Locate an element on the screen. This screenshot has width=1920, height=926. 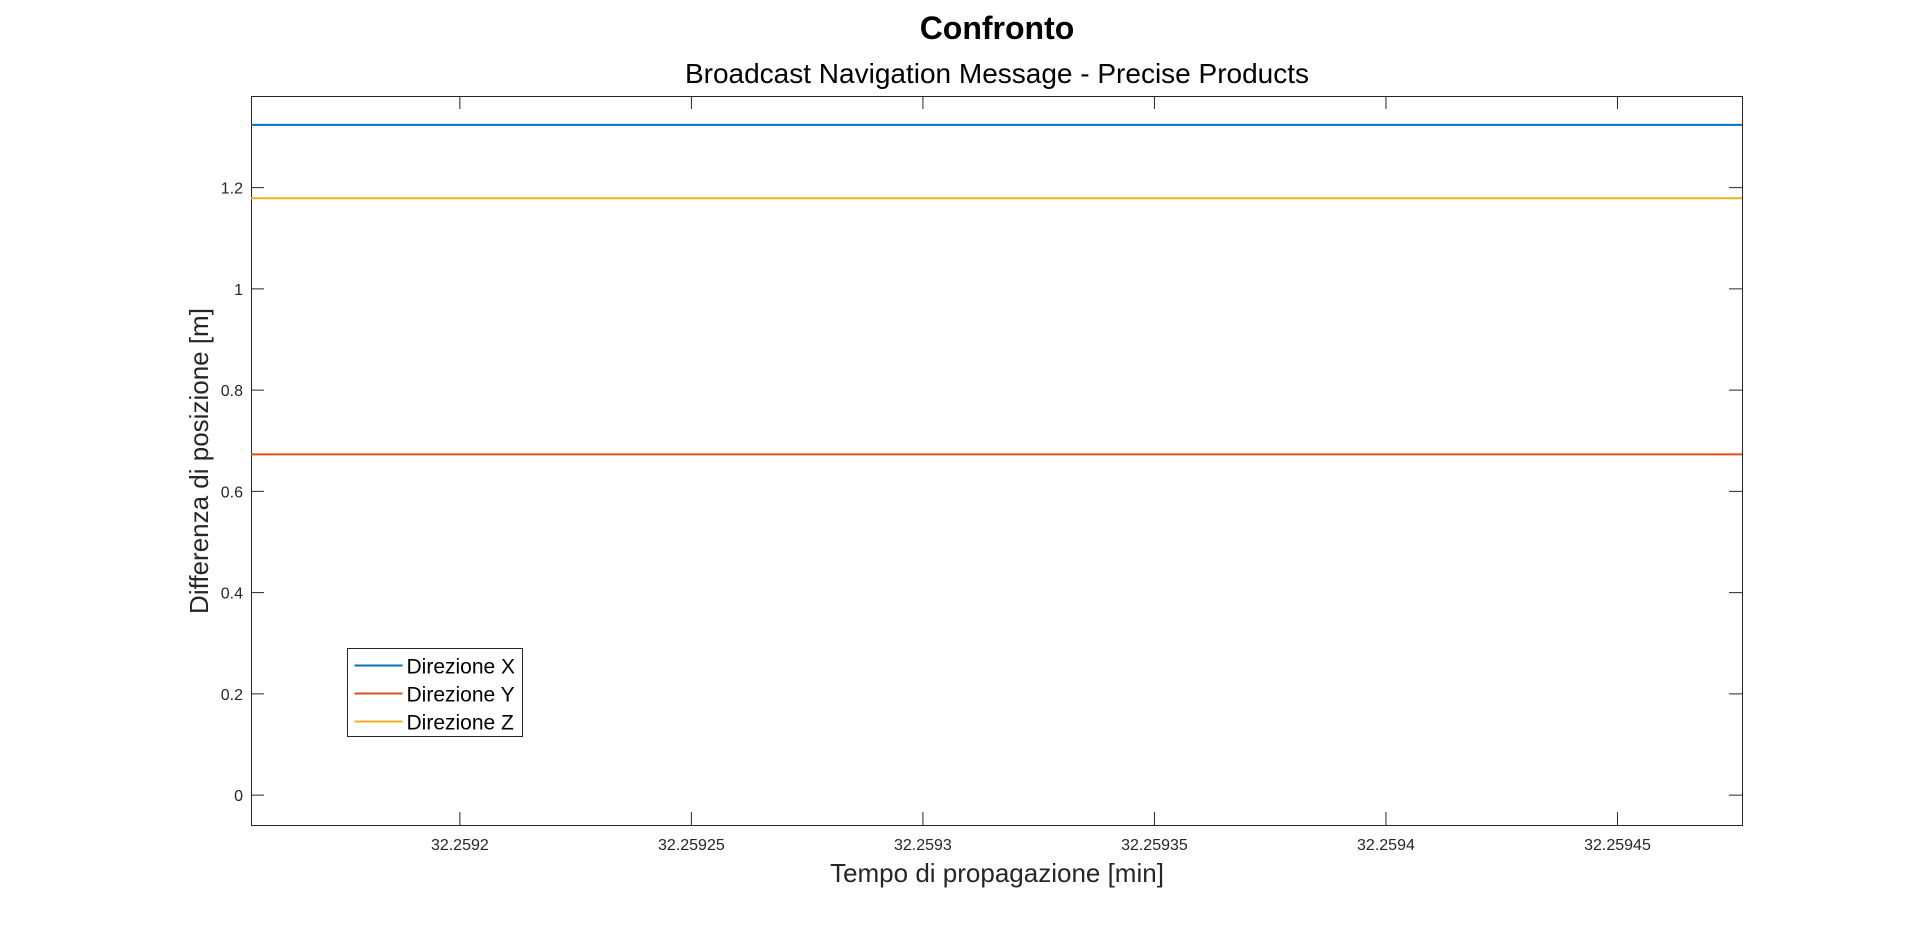
x-tick-label: 32.2593 is located at coordinates (923, 845).